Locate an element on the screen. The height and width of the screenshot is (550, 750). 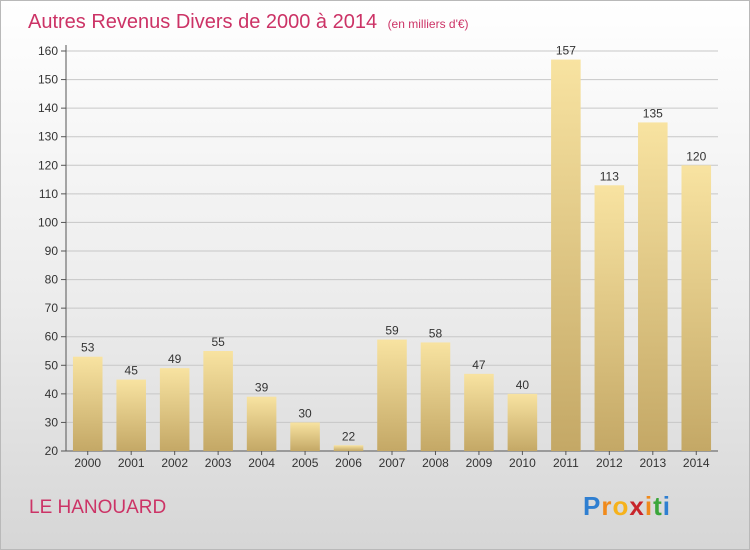
x-tick-label: 2009 is located at coordinates (479, 463).